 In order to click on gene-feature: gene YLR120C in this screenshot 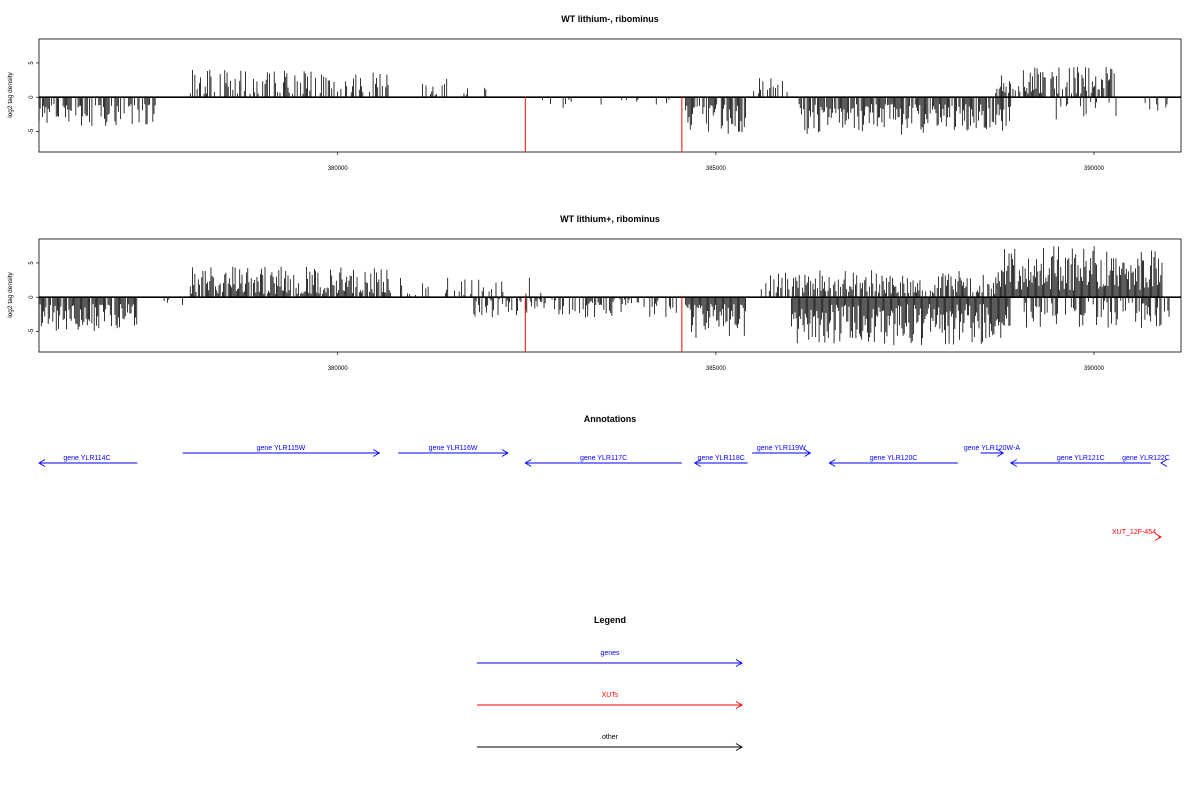, I will do `click(893, 461)`.